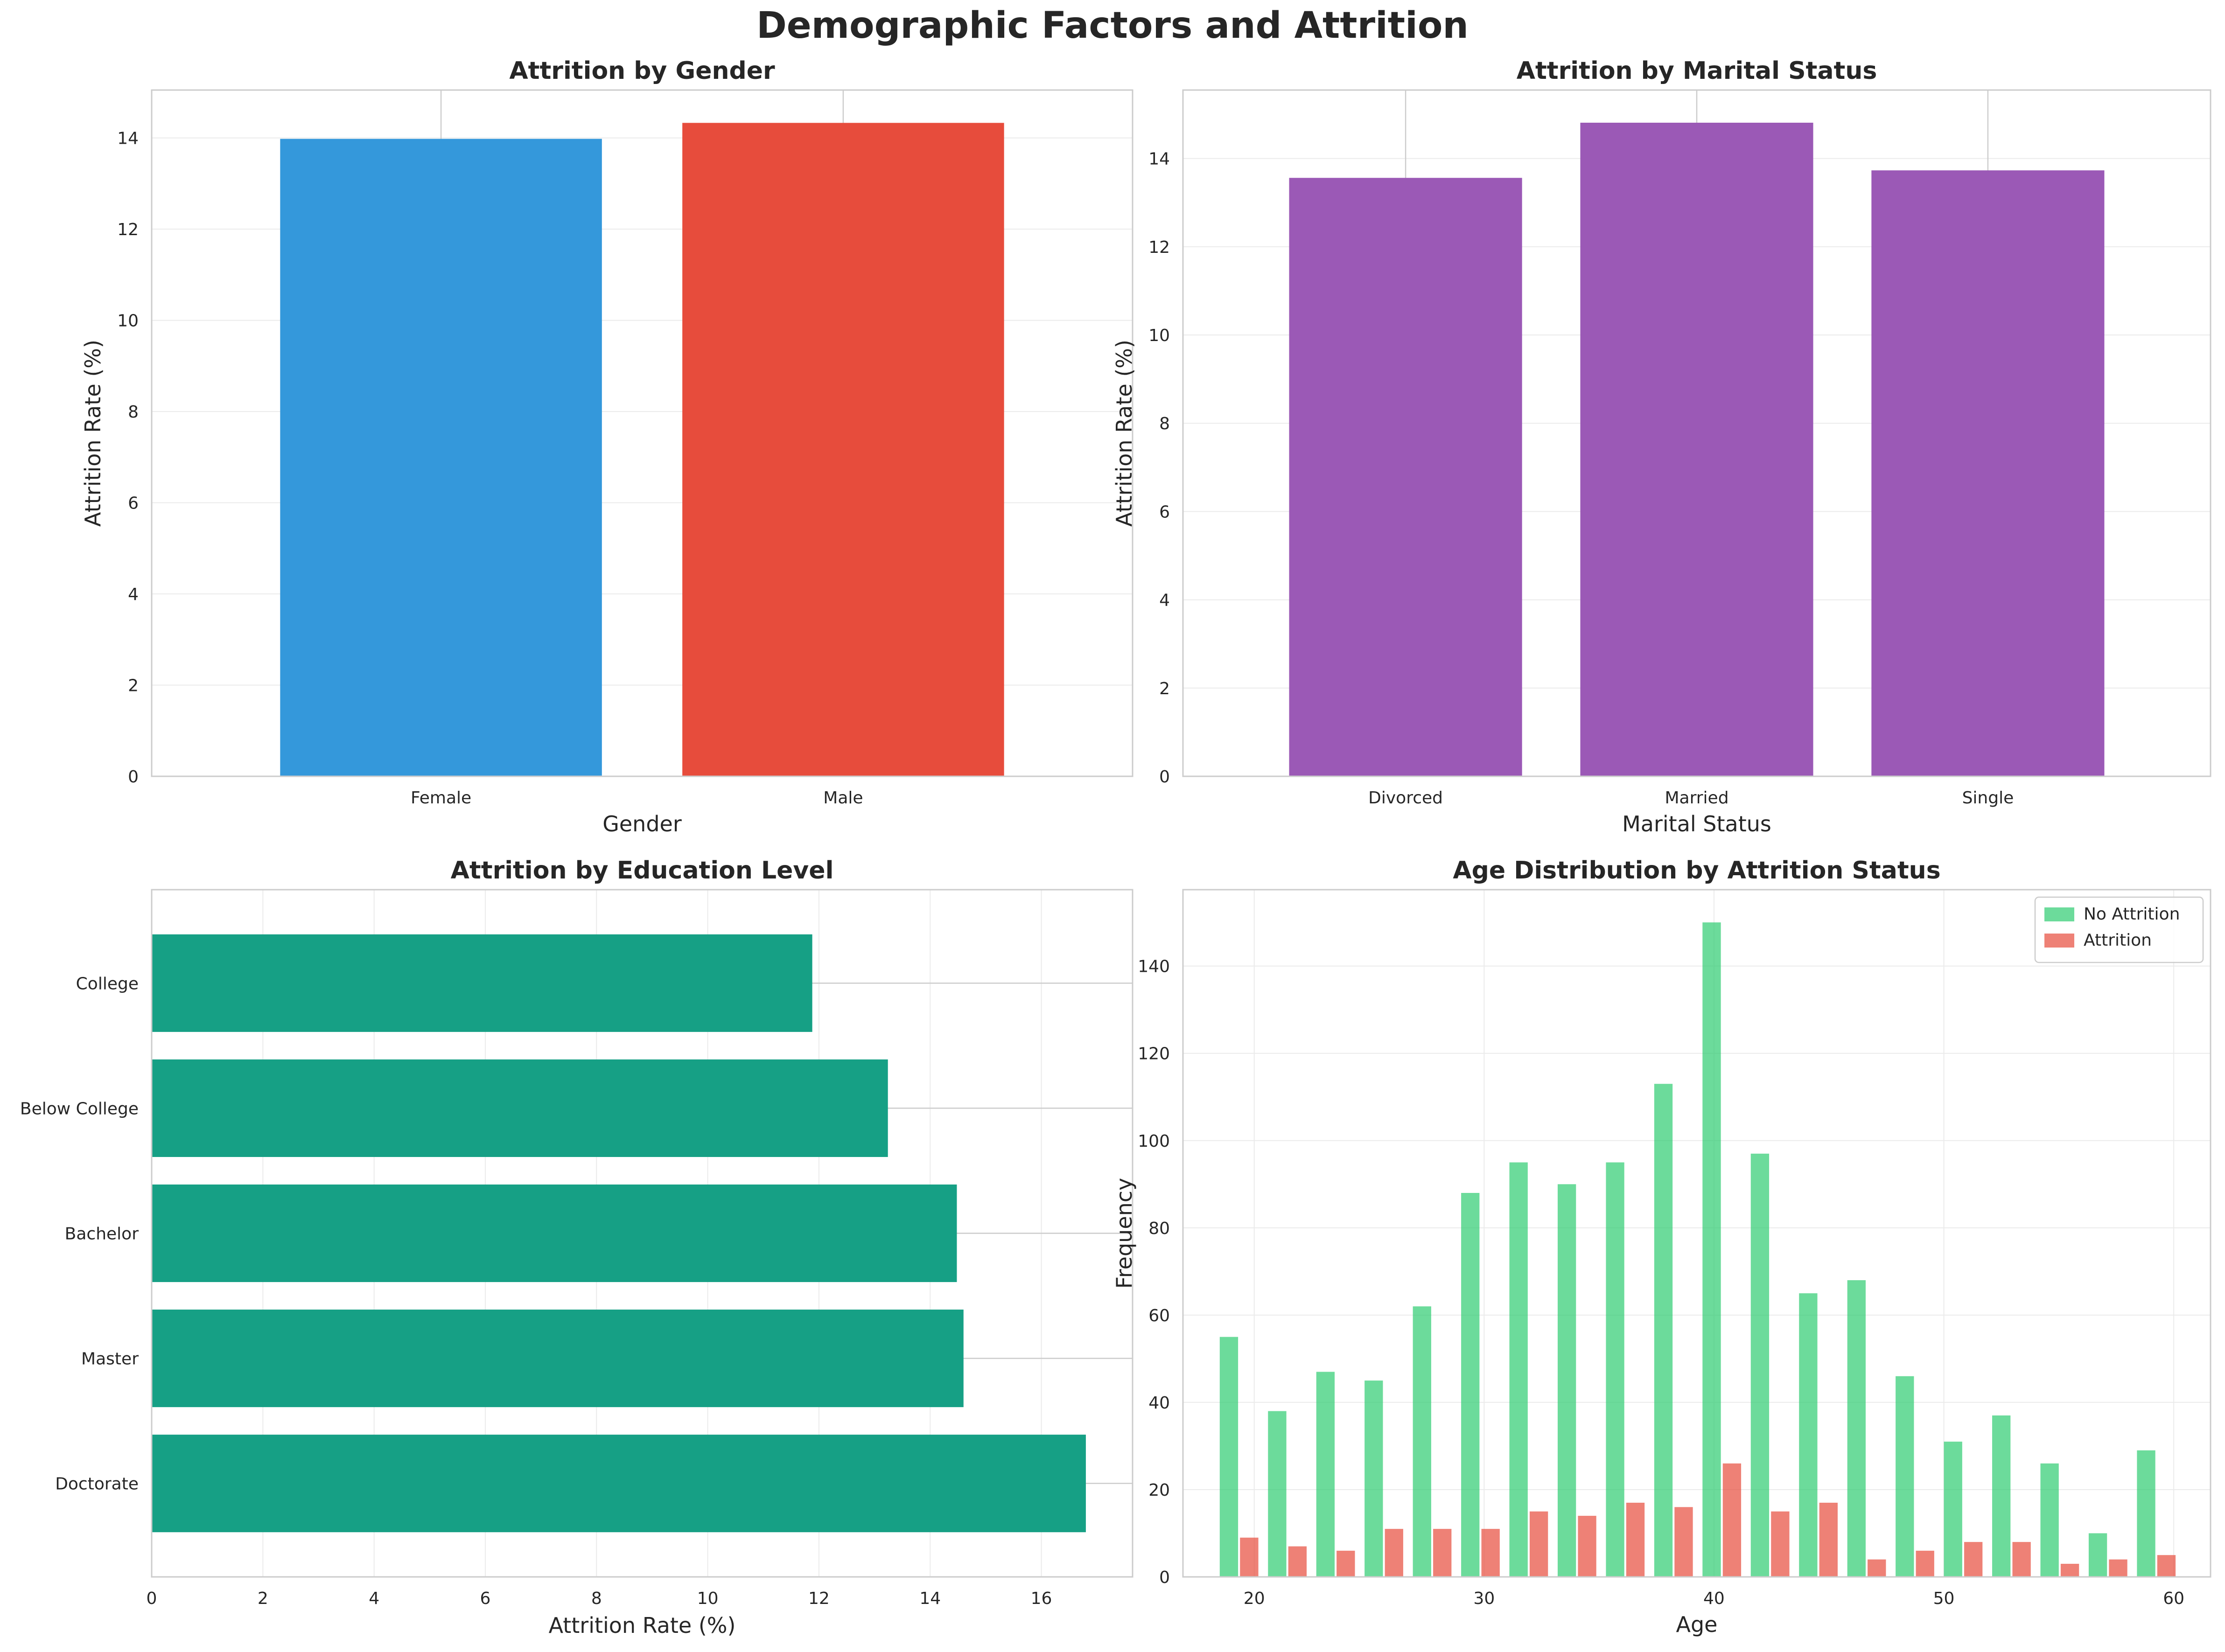 The height and width of the screenshot is (1652, 2225). What do you see at coordinates (482, 983) in the screenshot?
I see `education-bar-college` at bounding box center [482, 983].